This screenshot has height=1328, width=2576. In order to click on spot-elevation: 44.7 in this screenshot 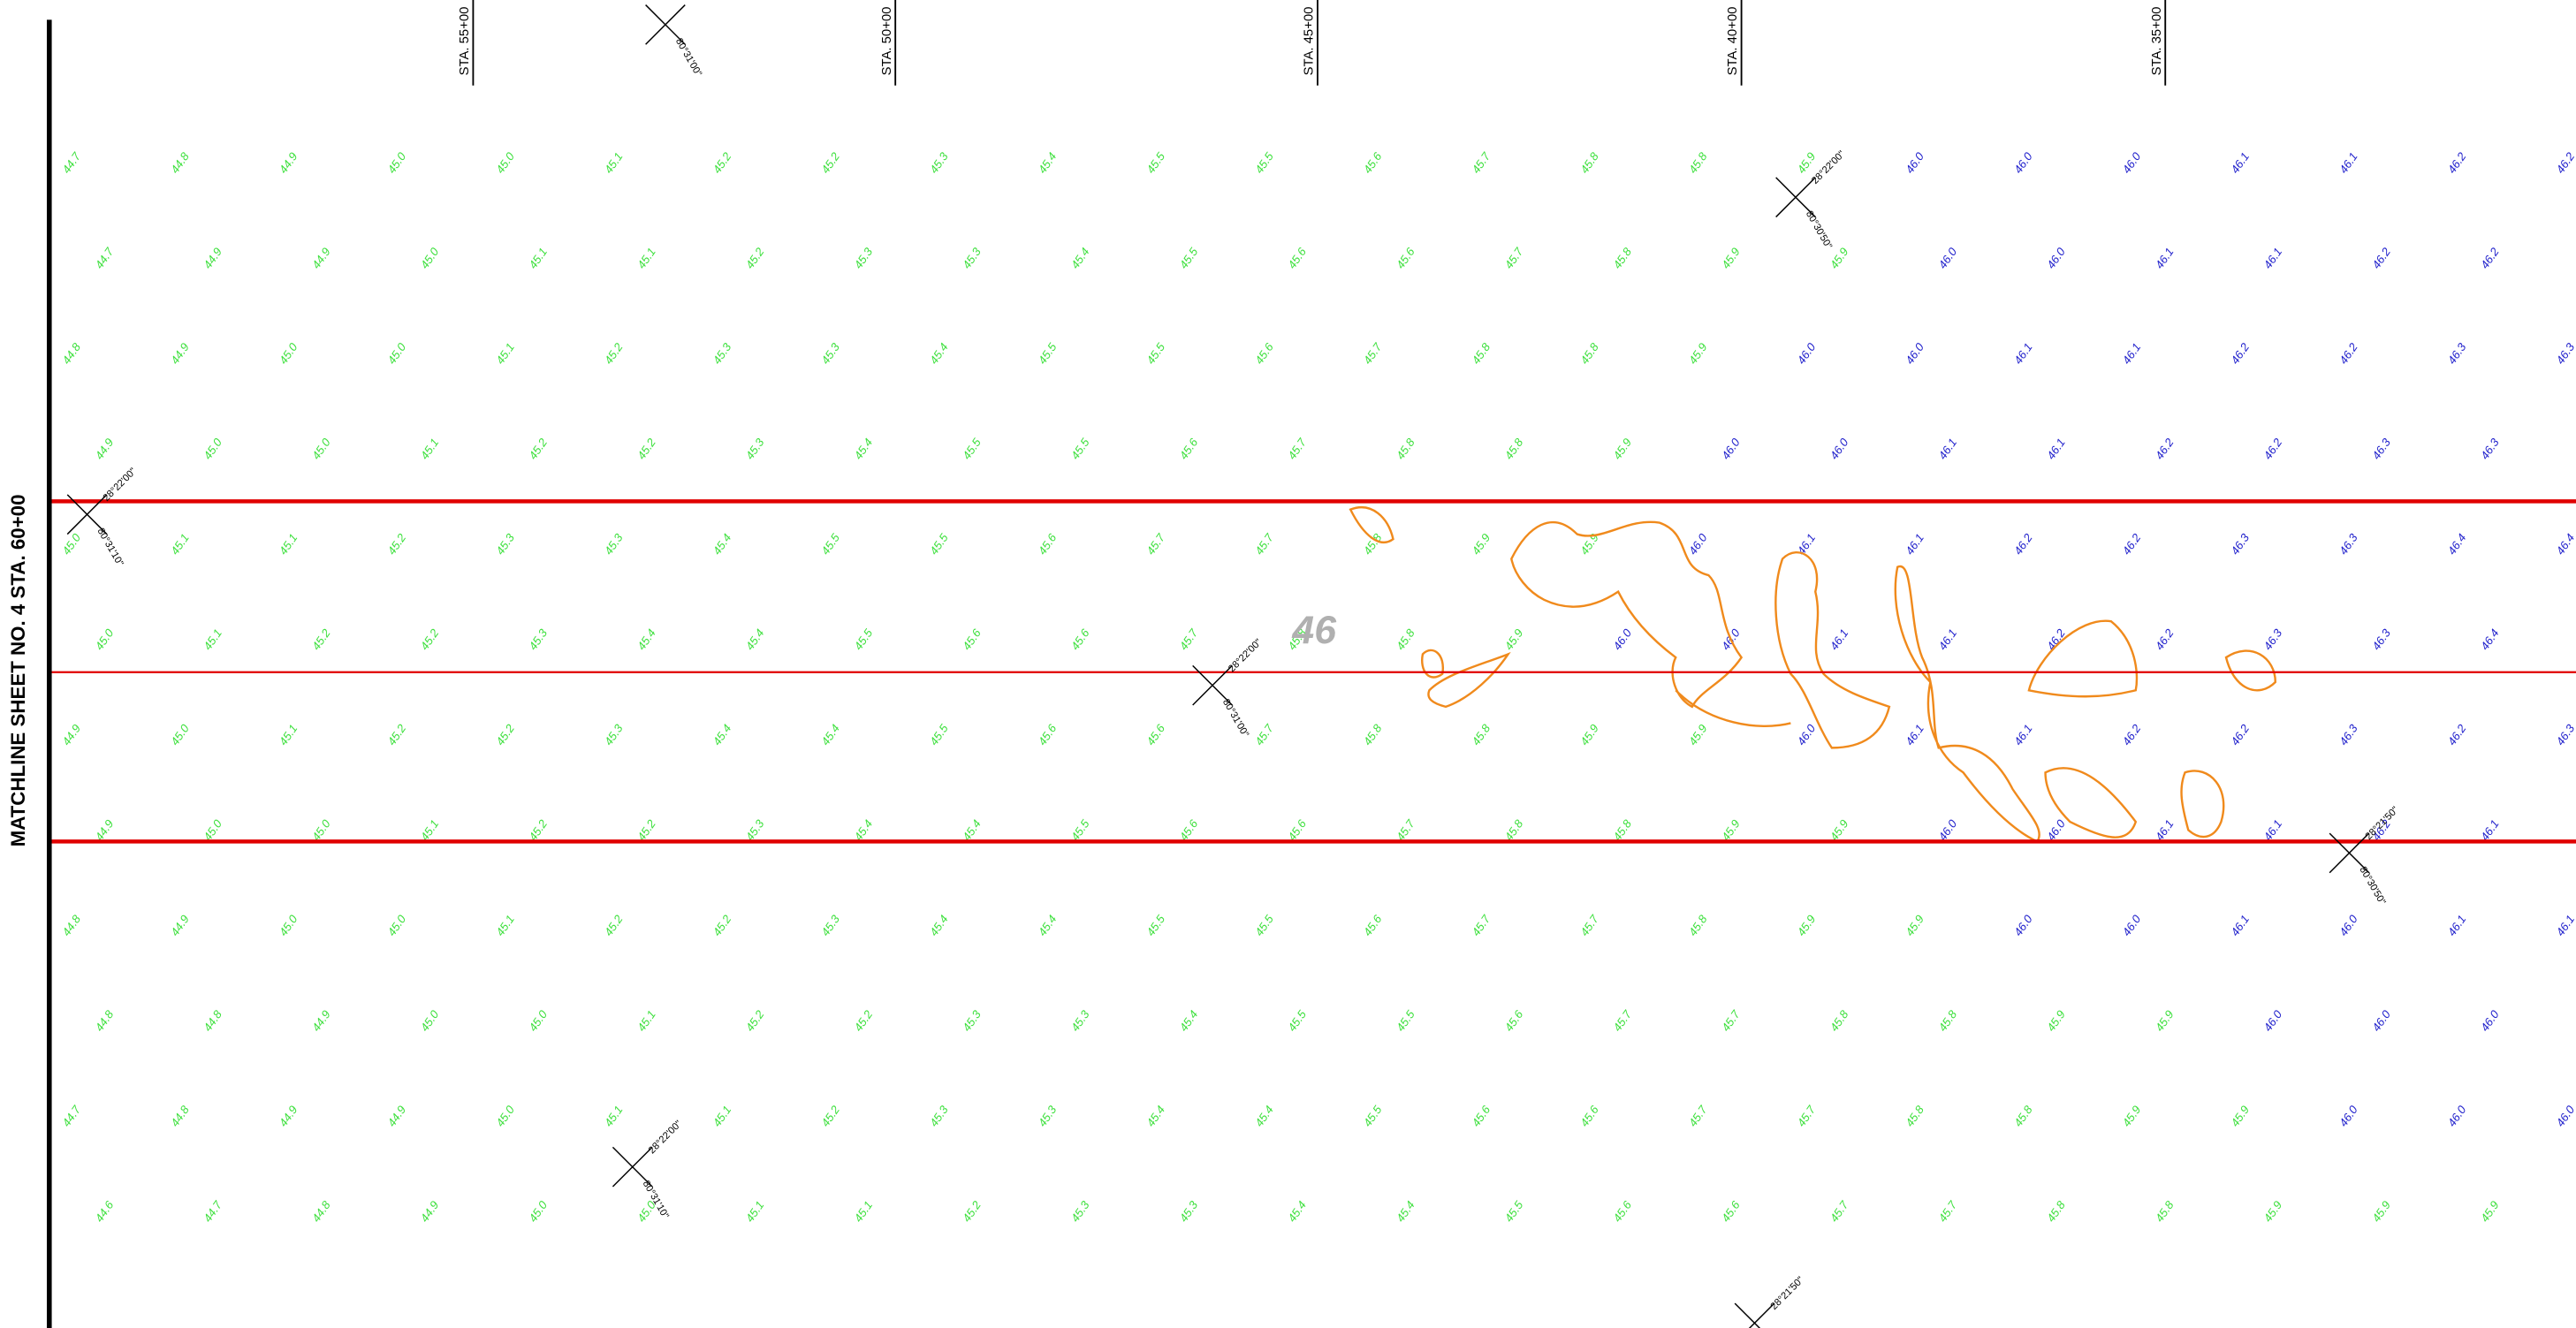, I will do `click(105, 258)`.